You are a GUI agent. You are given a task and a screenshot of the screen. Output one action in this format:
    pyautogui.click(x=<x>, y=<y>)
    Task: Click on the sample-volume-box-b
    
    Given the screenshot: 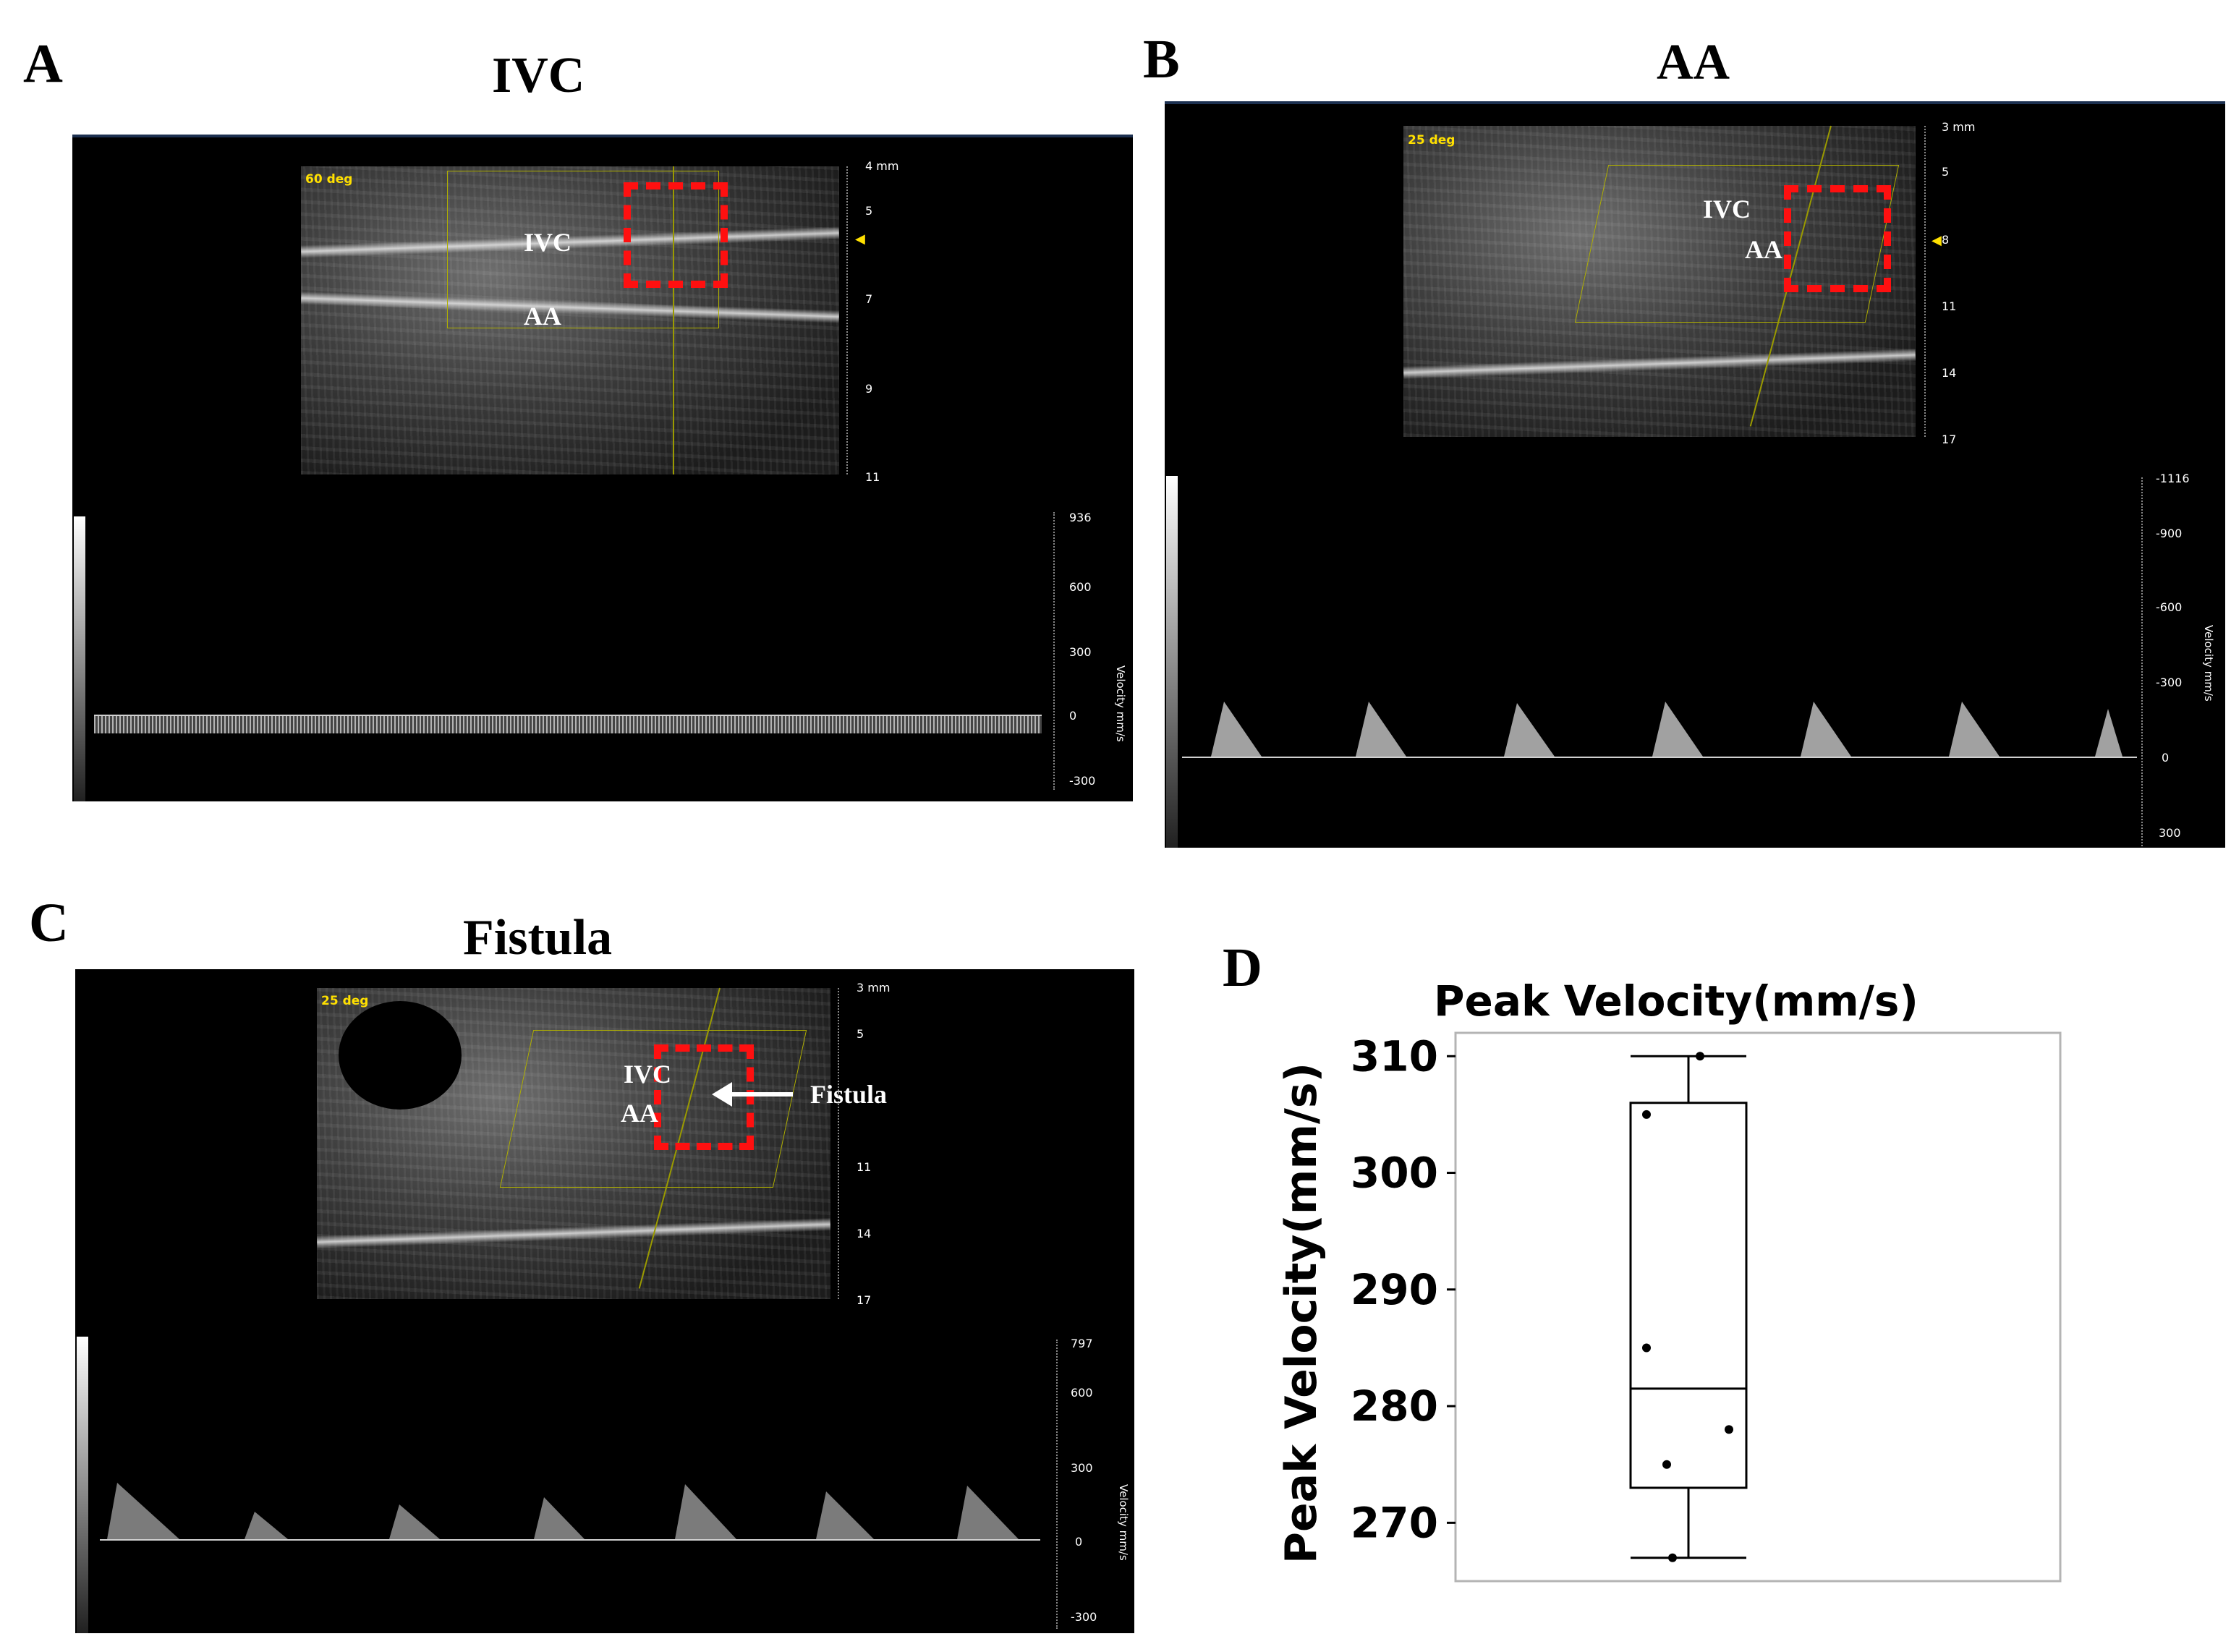 What is the action you would take?
    pyautogui.click(x=1837, y=238)
    